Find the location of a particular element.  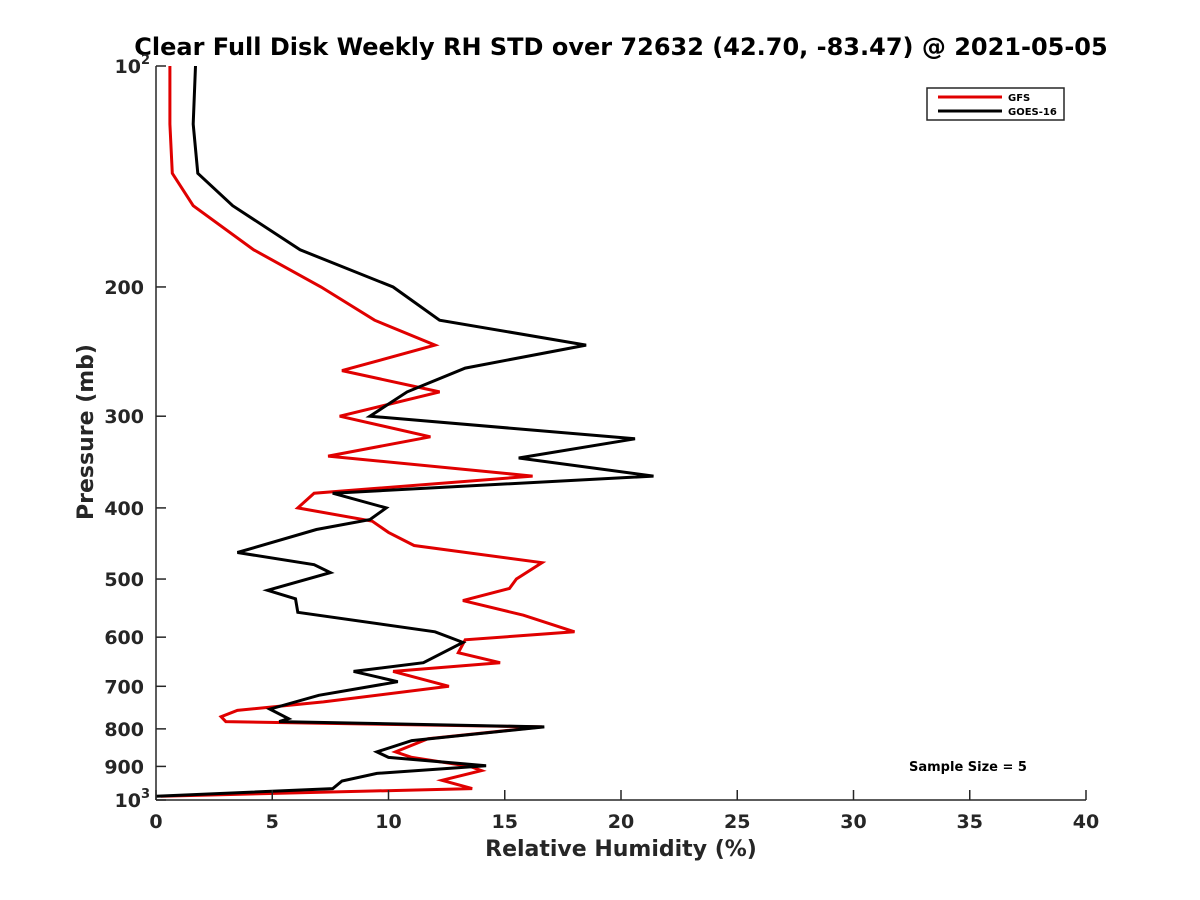

y-tick-label: 600 is located at coordinates (124, 638).